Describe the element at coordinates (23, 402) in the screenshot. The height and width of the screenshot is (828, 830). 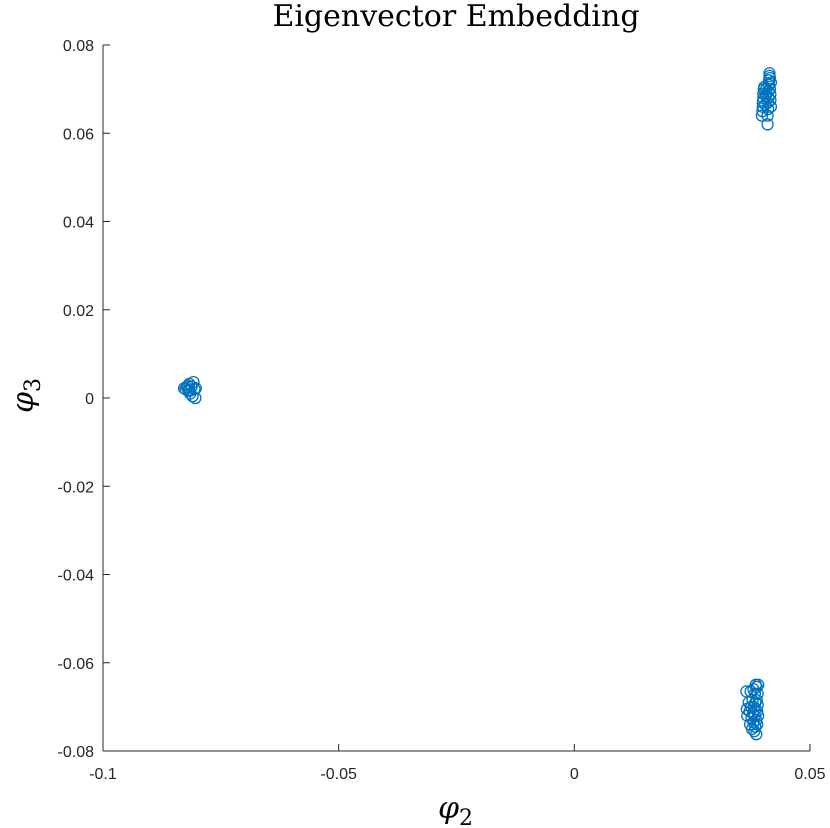
I see `y-axis-label-symbol: φ` at that location.